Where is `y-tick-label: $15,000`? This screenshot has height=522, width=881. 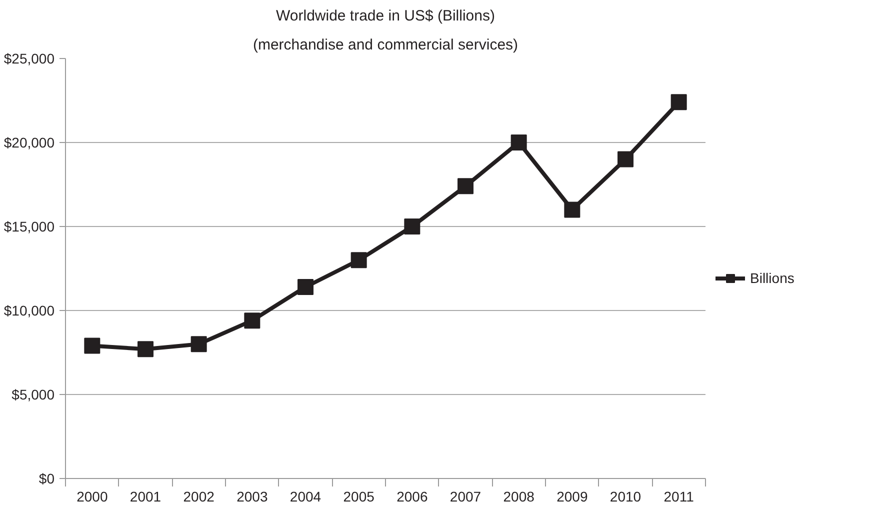 y-tick-label: $15,000 is located at coordinates (29, 226).